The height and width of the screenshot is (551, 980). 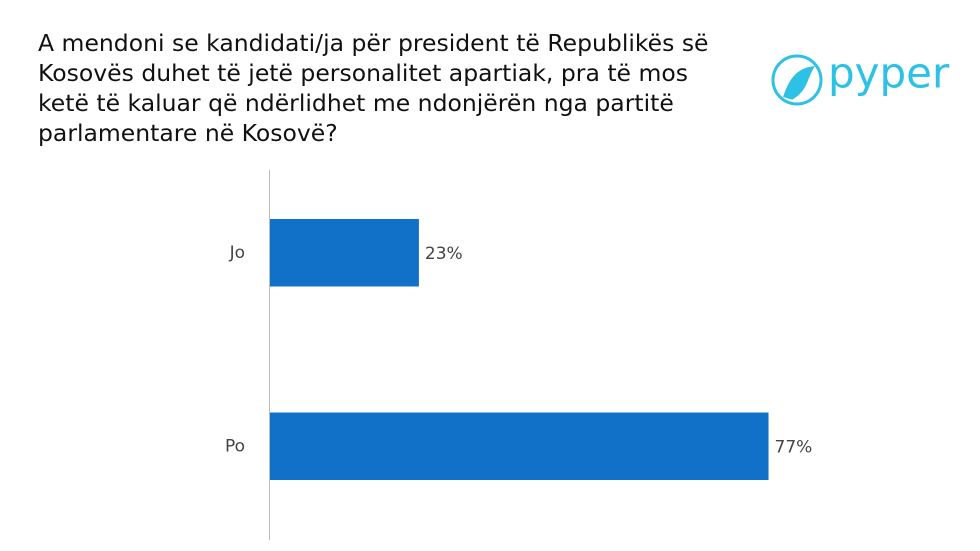 What do you see at coordinates (794, 447) in the screenshot?
I see `value-label: 77%` at bounding box center [794, 447].